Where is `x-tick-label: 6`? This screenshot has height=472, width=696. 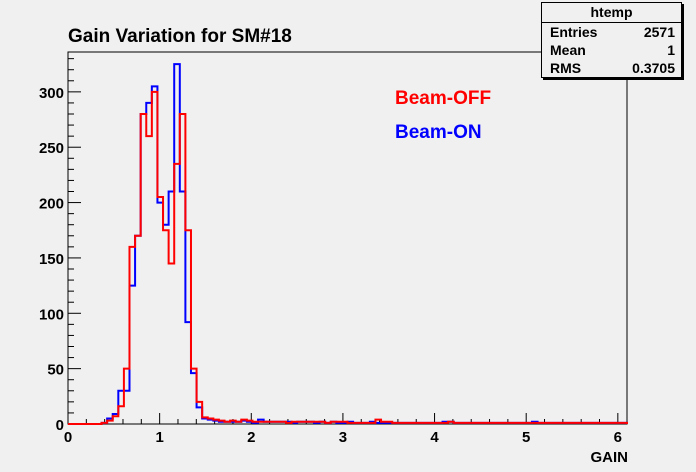
x-tick-label: 6 is located at coordinates (618, 437).